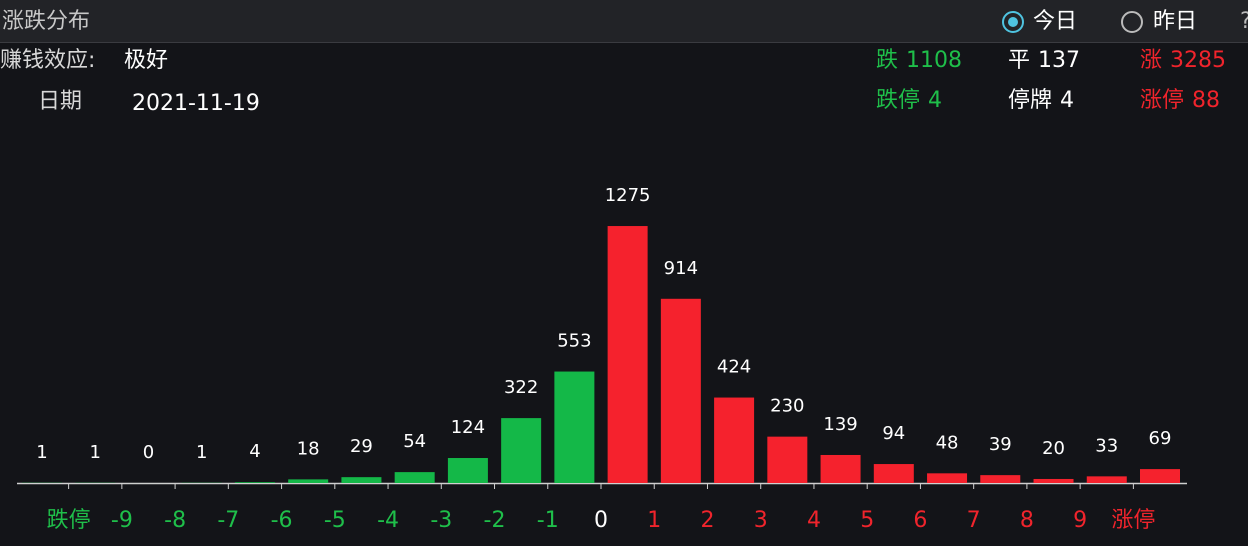  I want to click on value-label: 94, so click(893, 433).